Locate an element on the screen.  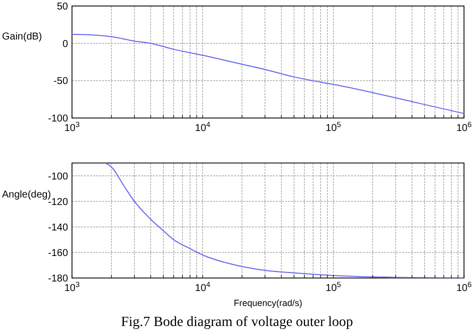
y-tick-label: 50 is located at coordinates (62, 7).